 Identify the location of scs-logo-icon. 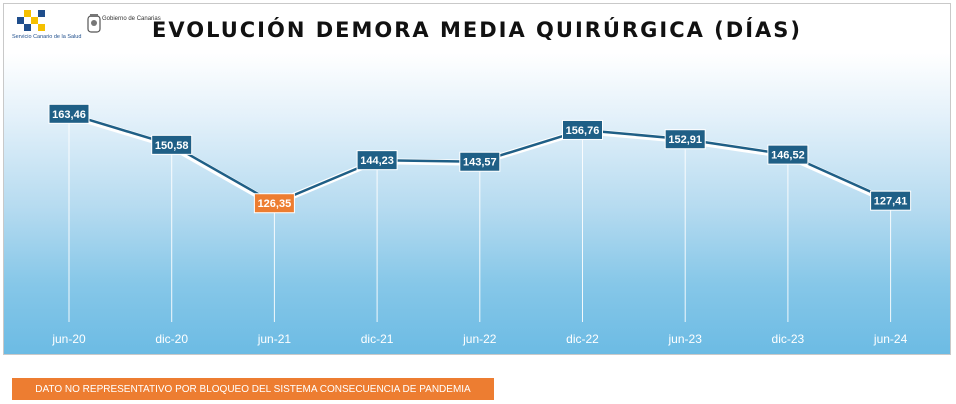
(31, 20).